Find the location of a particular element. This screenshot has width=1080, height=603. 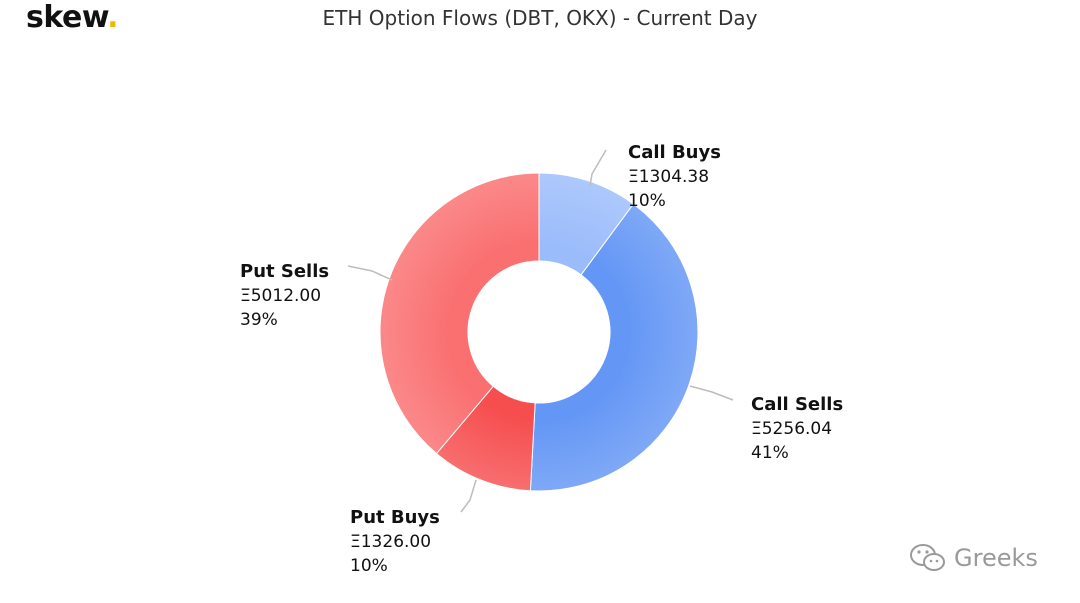

slice-percent-call-sells: 41% is located at coordinates (770, 453).